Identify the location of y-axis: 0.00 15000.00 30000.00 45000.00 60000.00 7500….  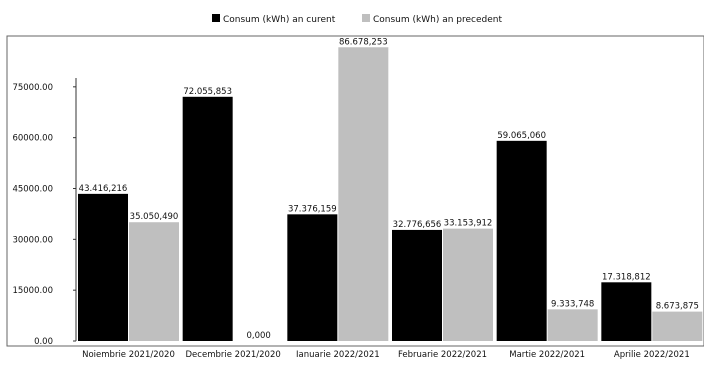
(44, 212).